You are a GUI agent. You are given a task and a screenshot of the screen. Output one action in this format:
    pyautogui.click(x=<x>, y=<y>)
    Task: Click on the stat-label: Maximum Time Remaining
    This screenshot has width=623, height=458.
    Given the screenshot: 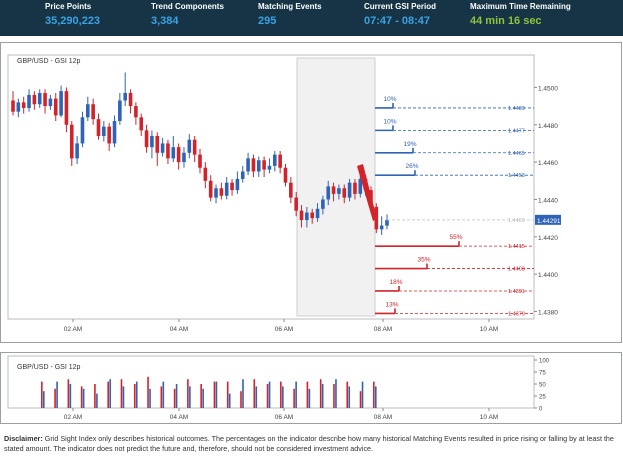 What is the action you would take?
    pyautogui.click(x=520, y=6)
    